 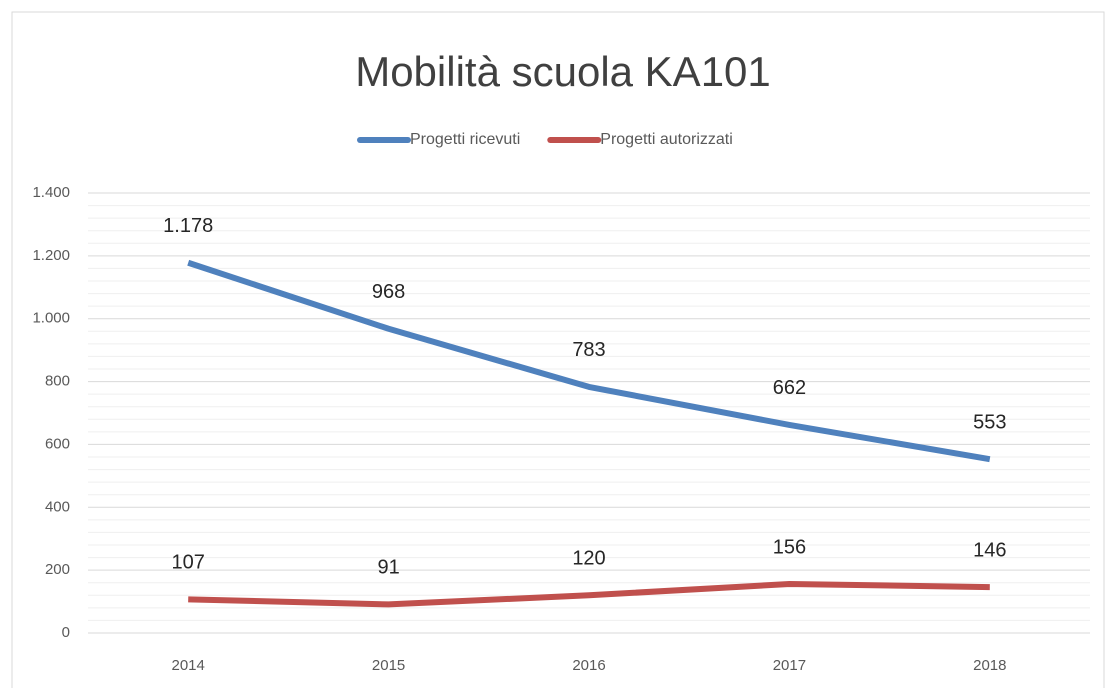 What do you see at coordinates (388, 568) in the screenshot?
I see `data-label: 91` at bounding box center [388, 568].